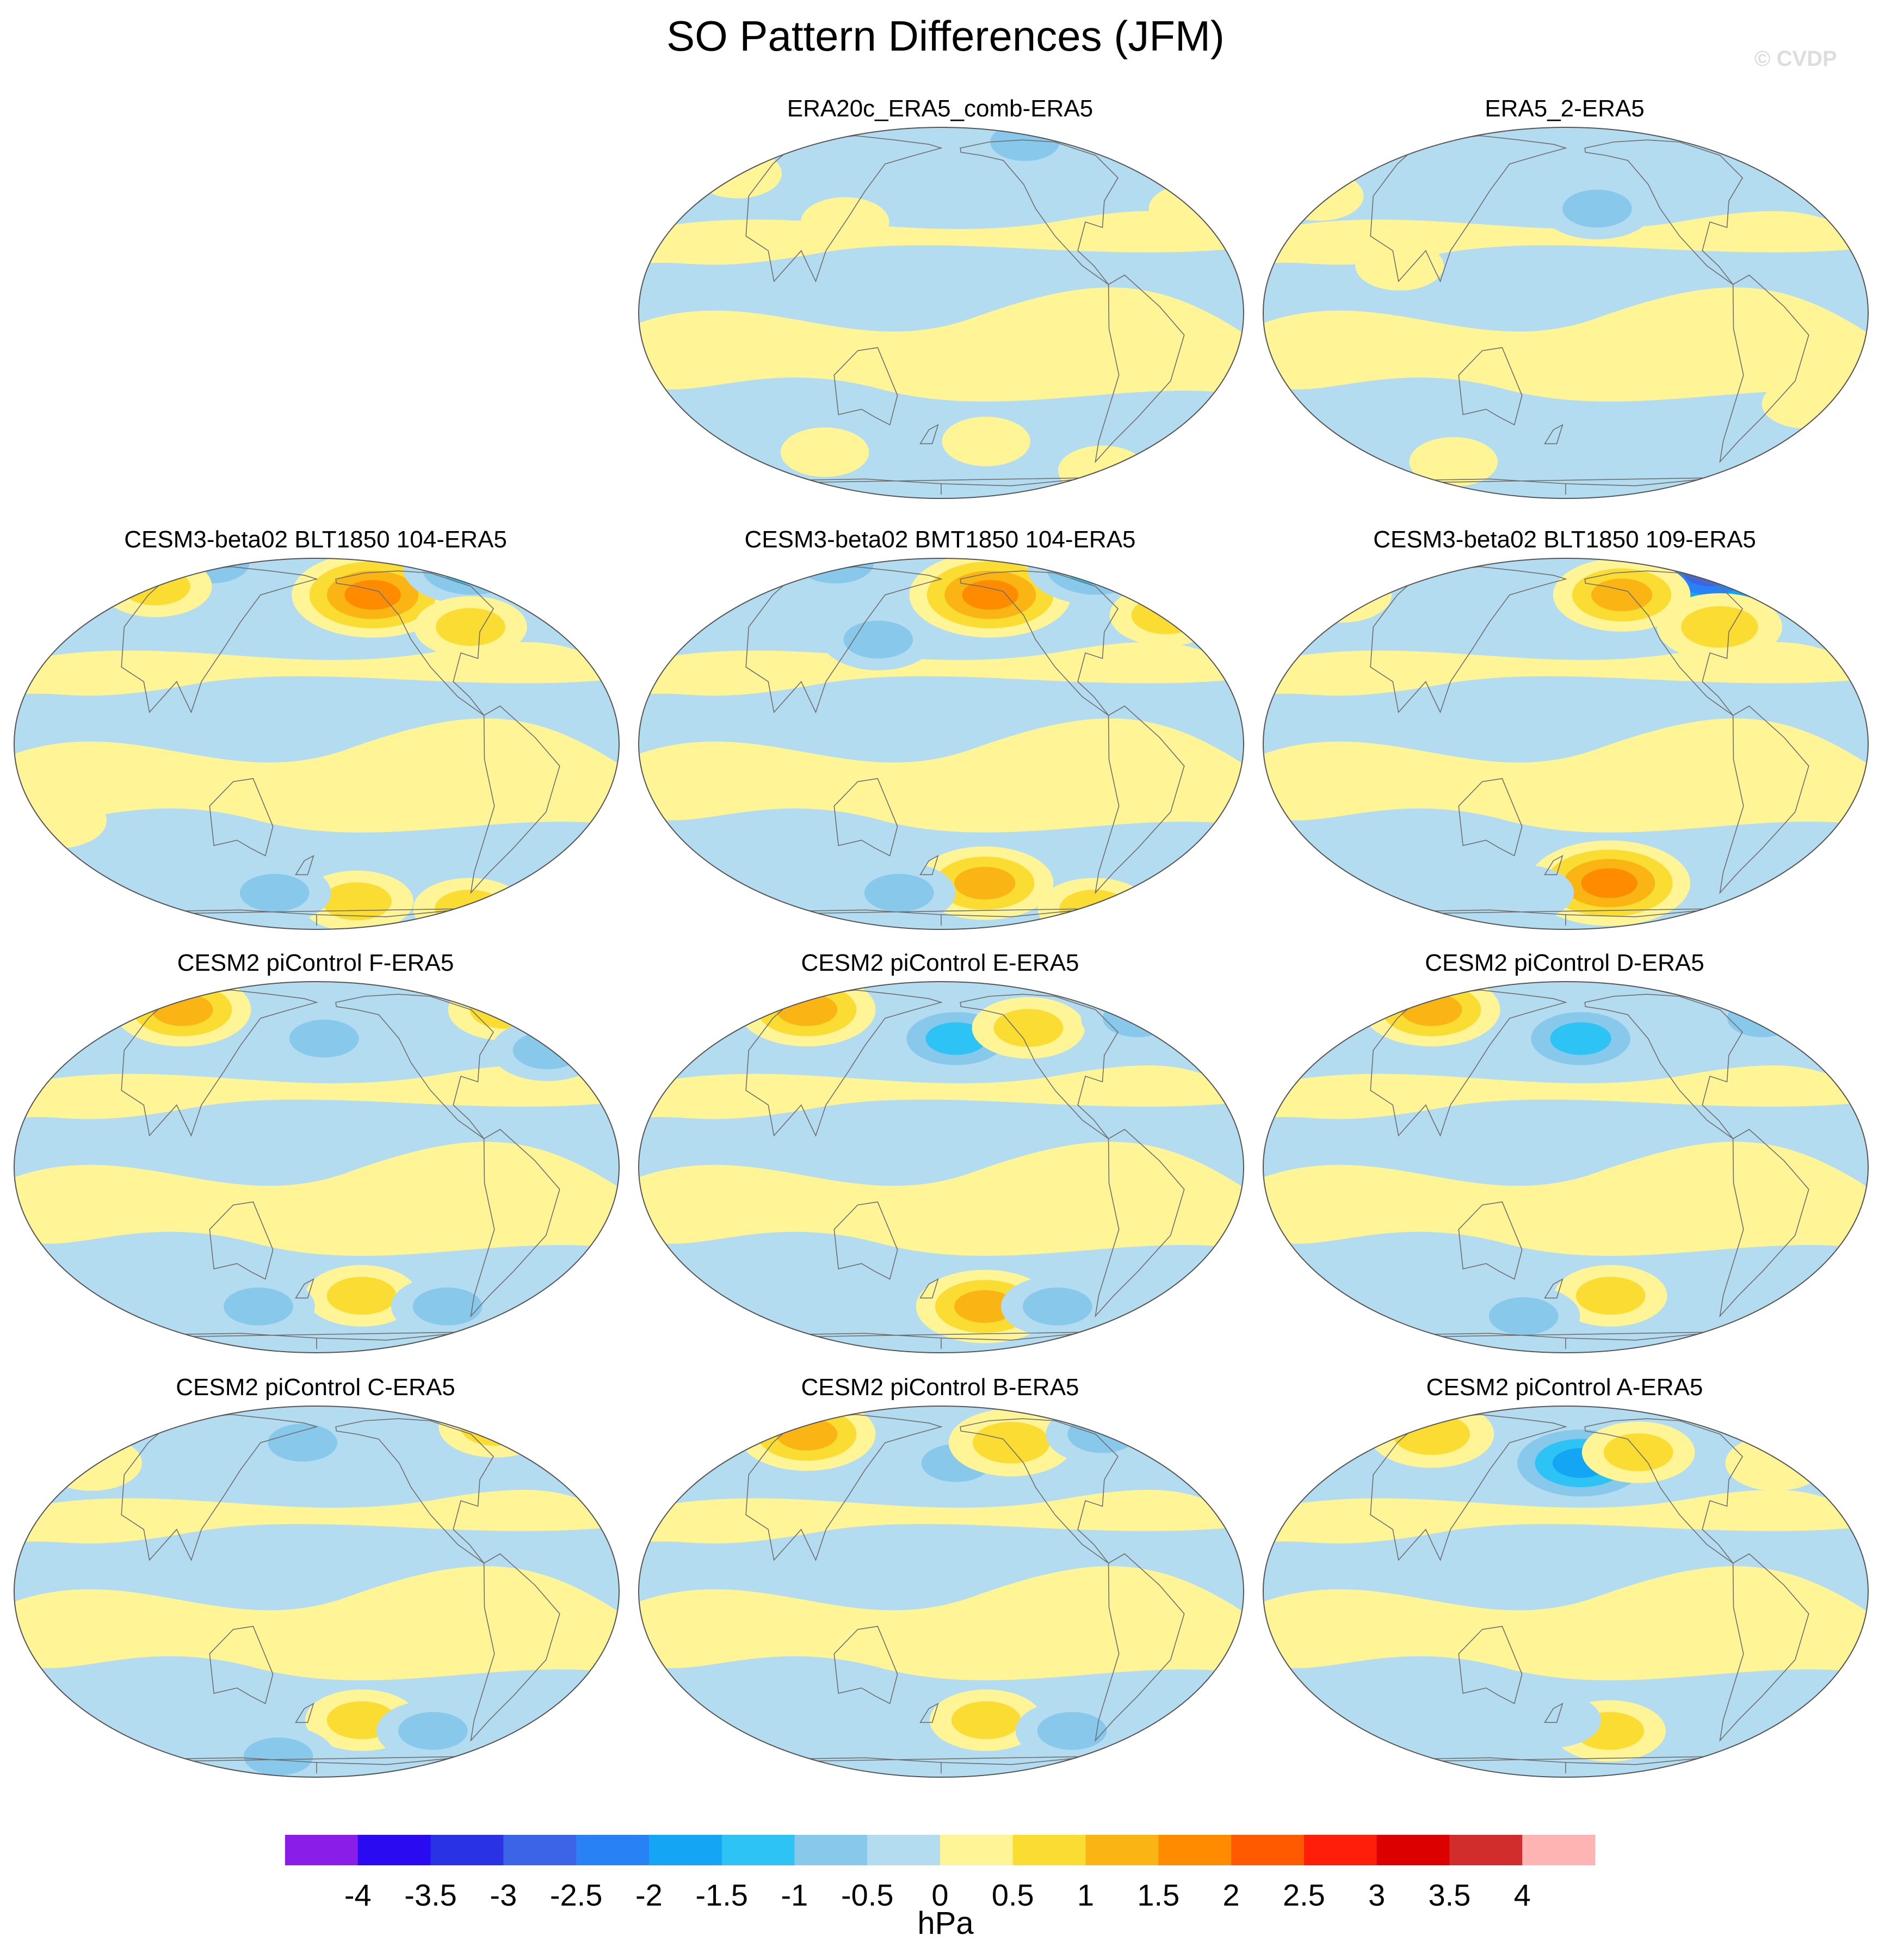  I want to click on map-panel: CESM3-beta02 BLT1850 109-ERA5, so click(1565, 731).